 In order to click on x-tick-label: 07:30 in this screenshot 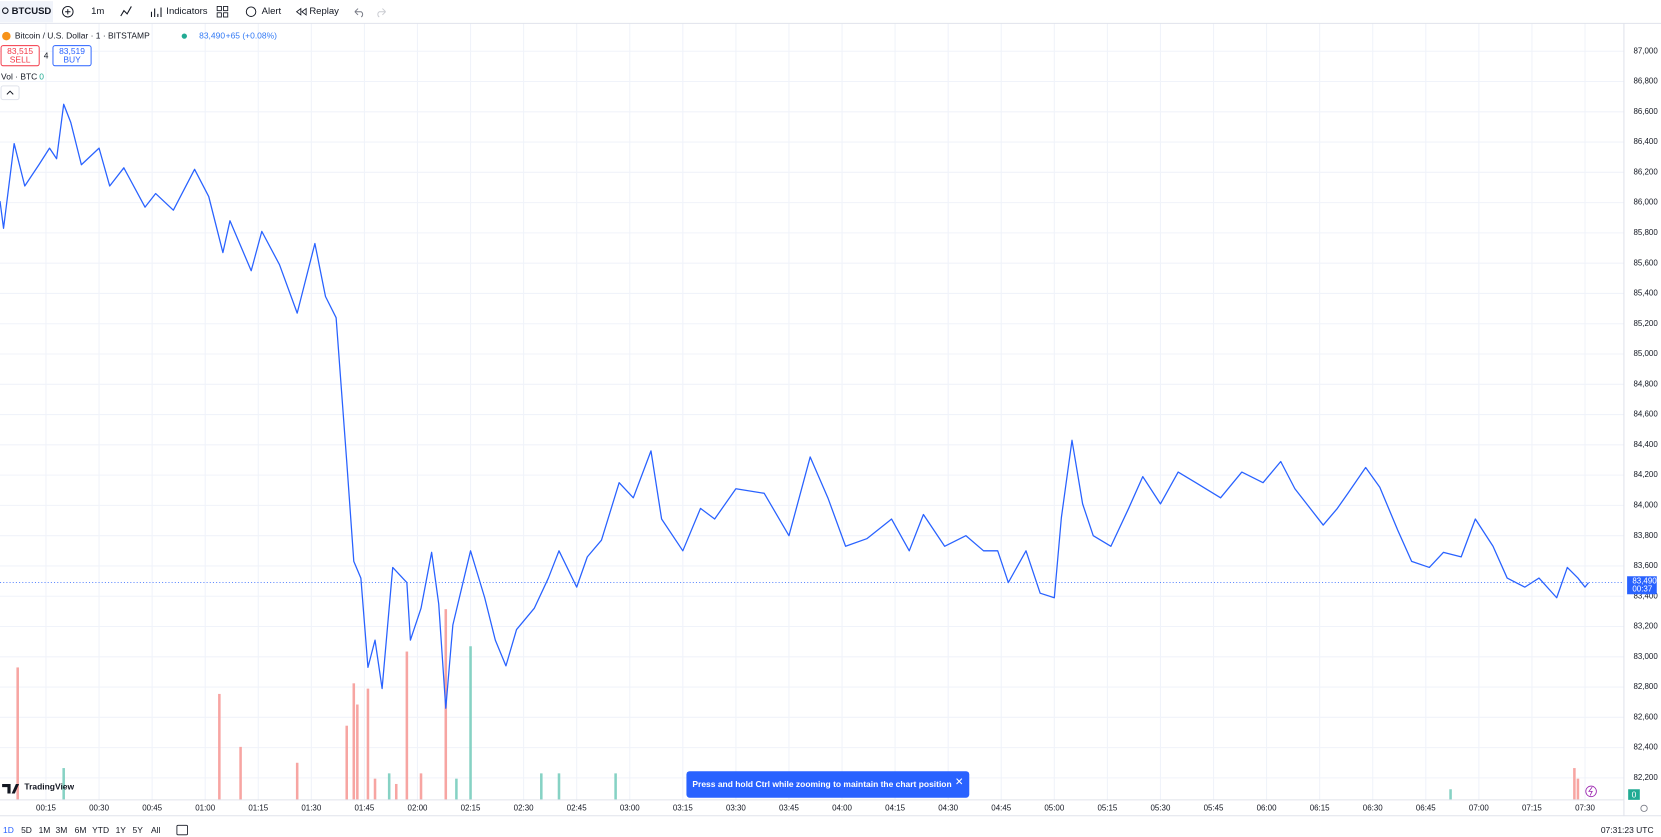, I will do `click(1585, 807)`.